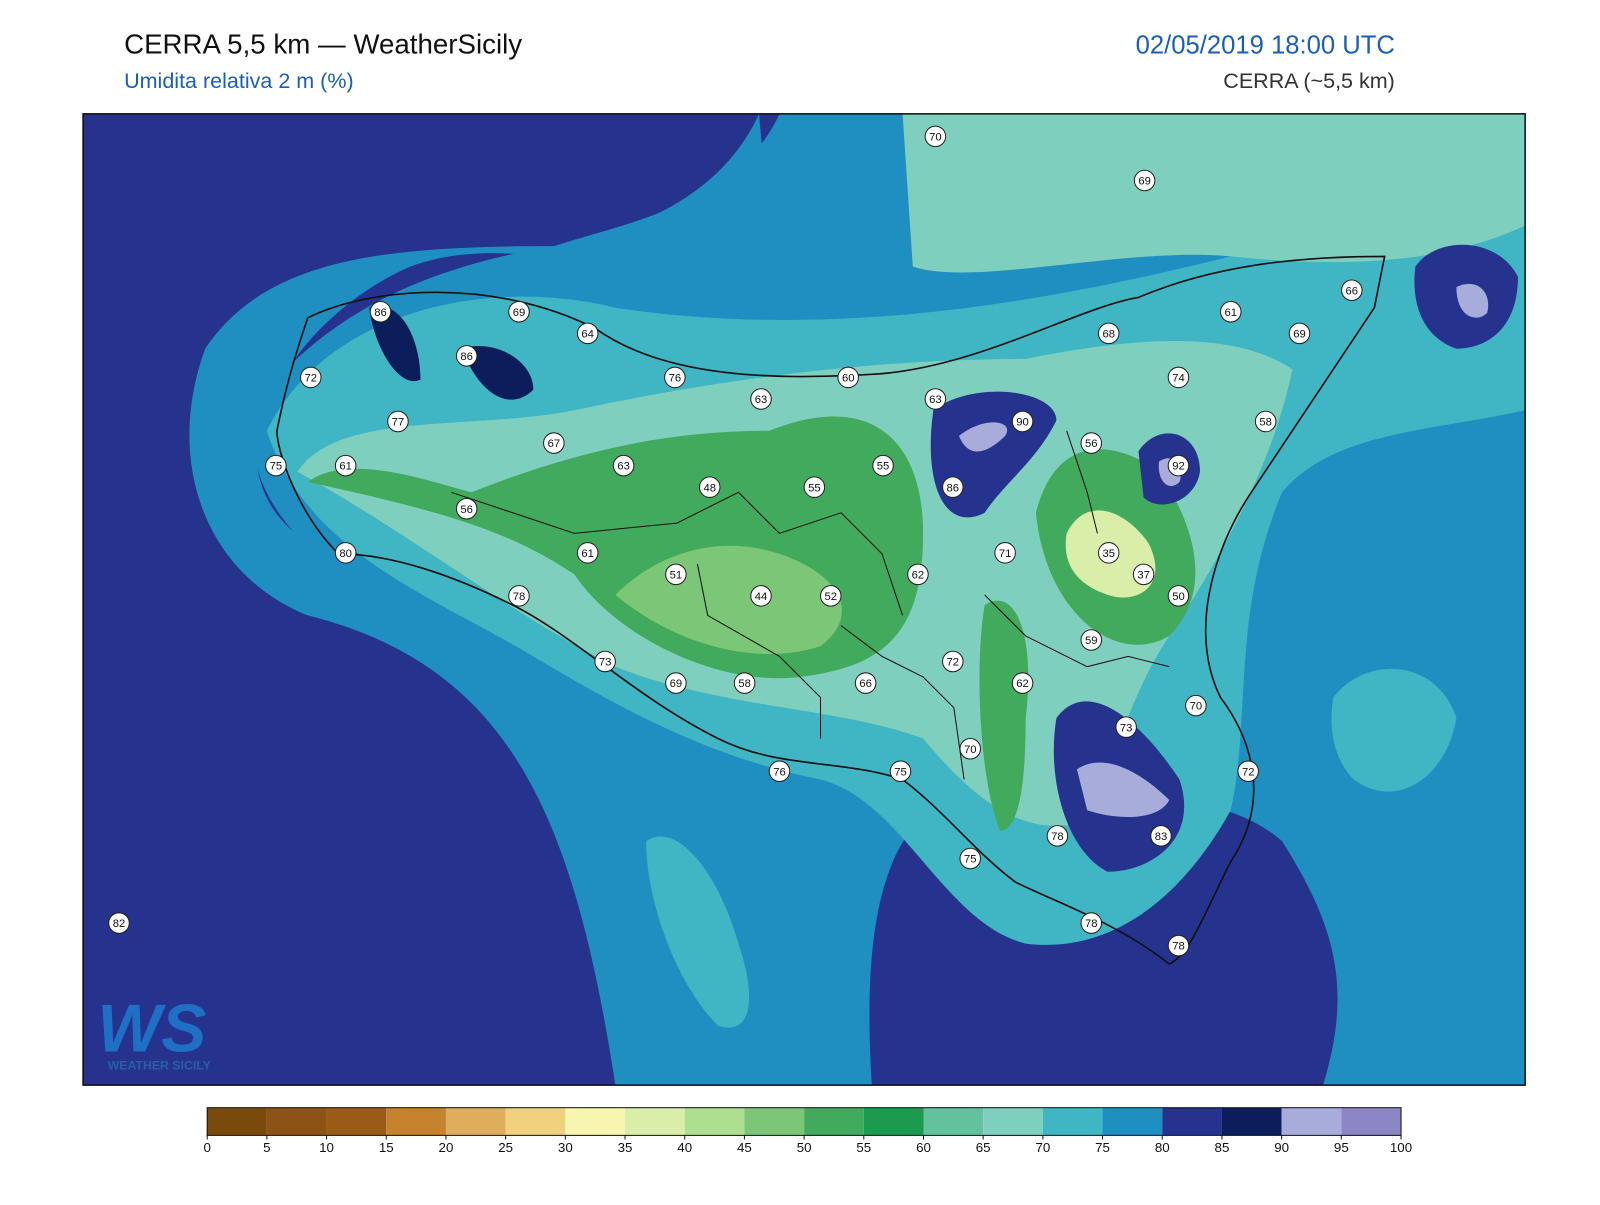 Image resolution: width=1600 pixels, height=1205 pixels. I want to click on station-value: 76, so click(779, 772).